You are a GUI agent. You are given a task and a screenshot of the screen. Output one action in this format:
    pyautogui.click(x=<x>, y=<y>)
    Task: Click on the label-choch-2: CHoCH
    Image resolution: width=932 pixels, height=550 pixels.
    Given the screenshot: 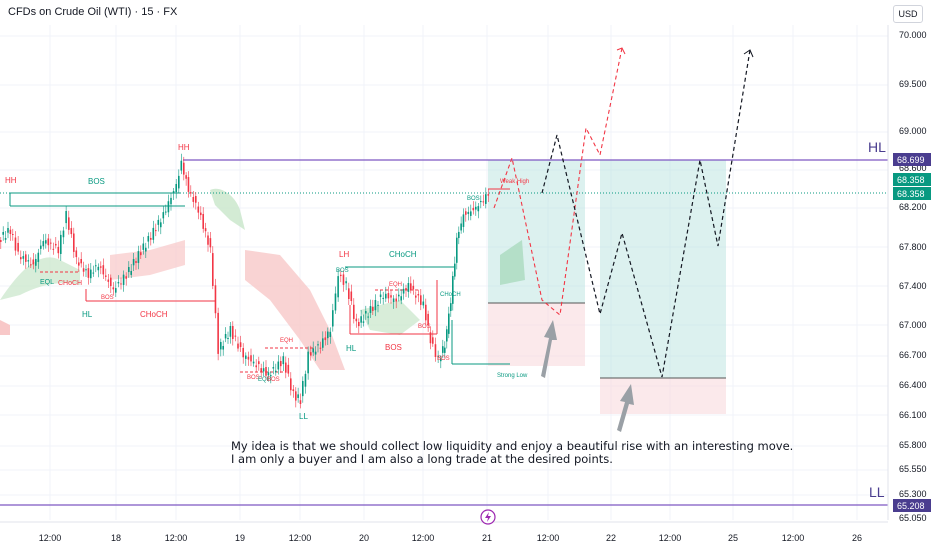 What is the action you would take?
    pyautogui.click(x=70, y=283)
    